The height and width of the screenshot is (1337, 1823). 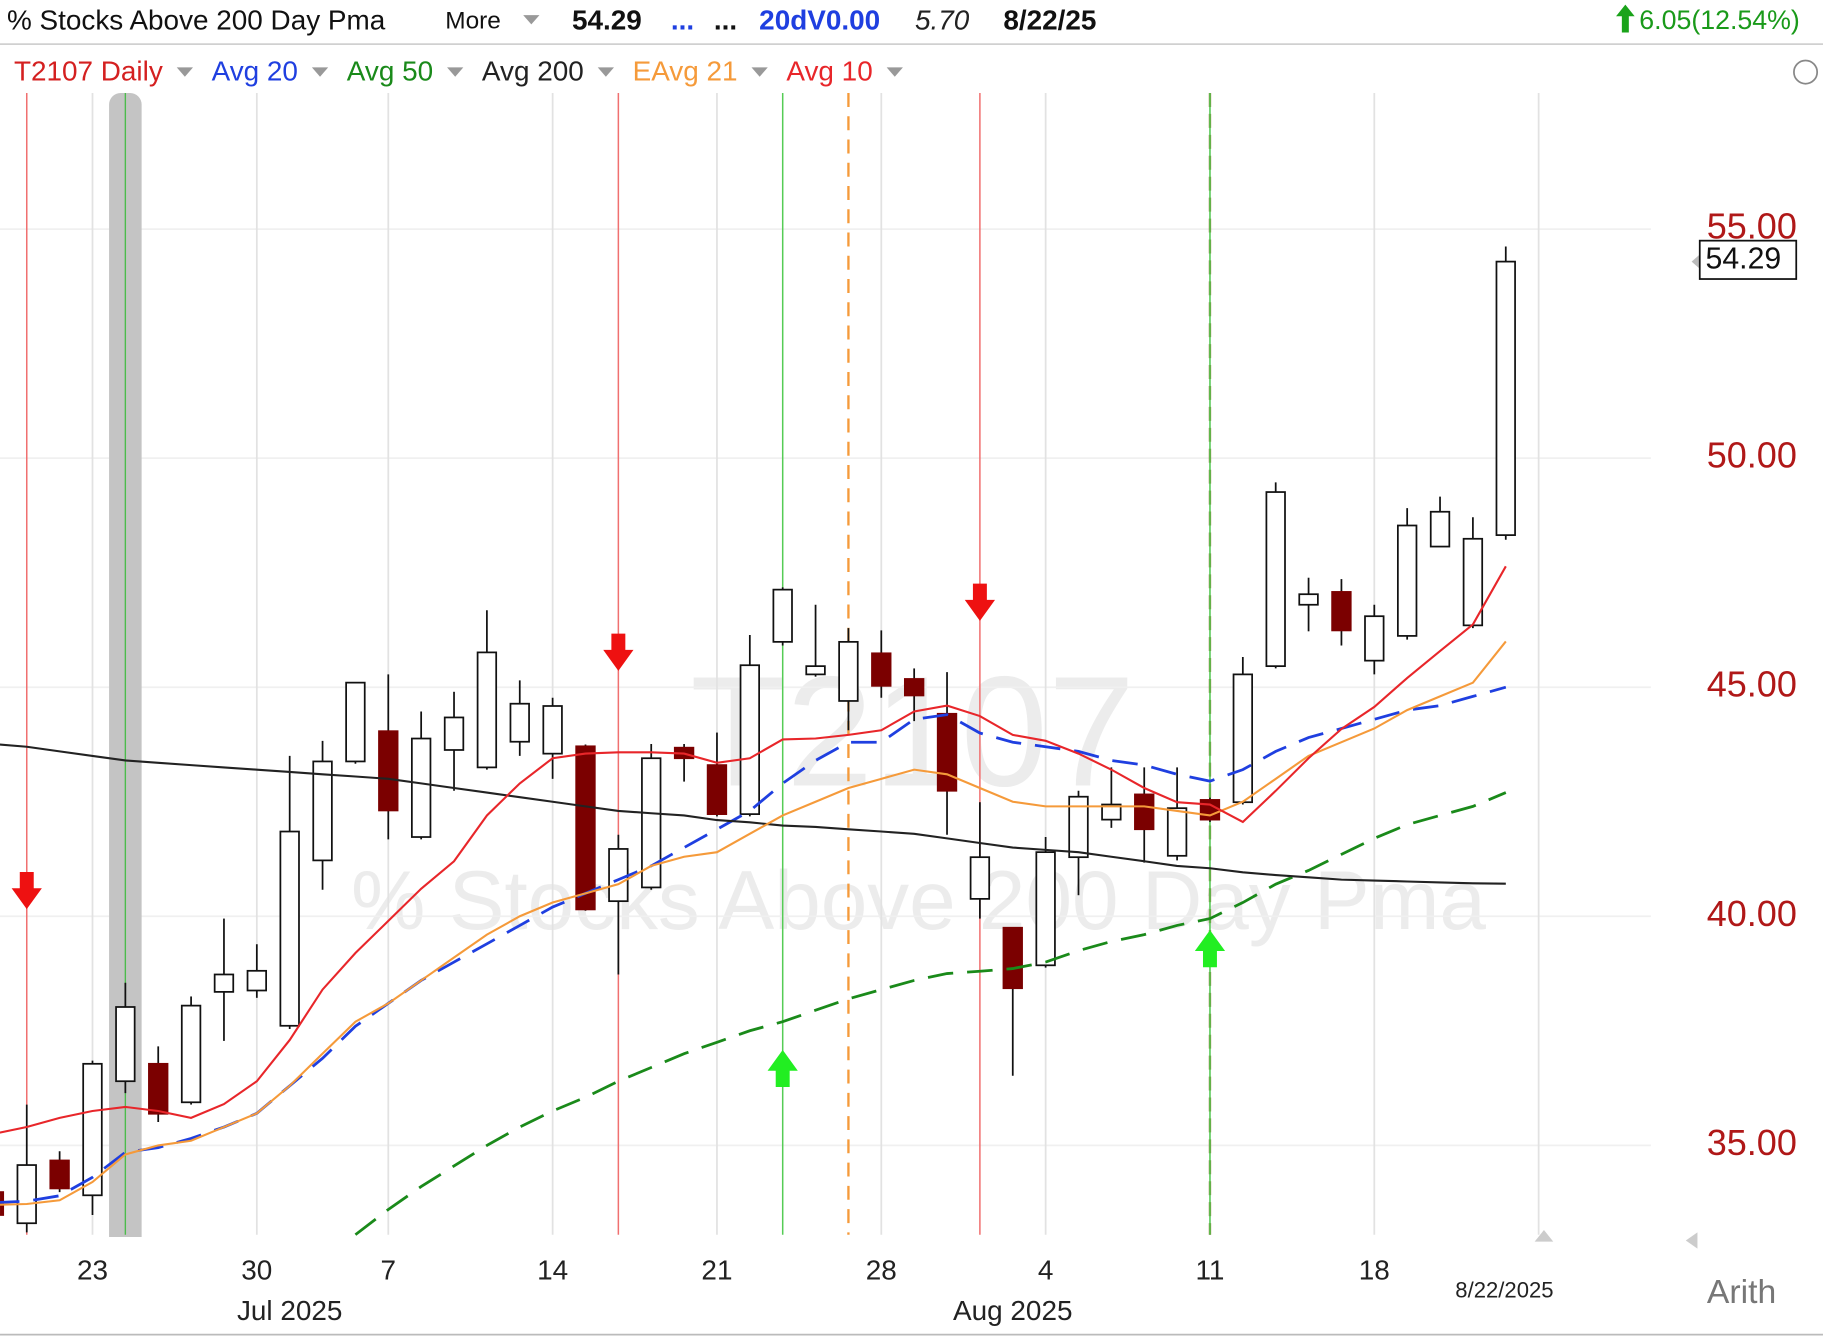 What do you see at coordinates (1049, 19) in the screenshot?
I see `date: 8/22/25` at bounding box center [1049, 19].